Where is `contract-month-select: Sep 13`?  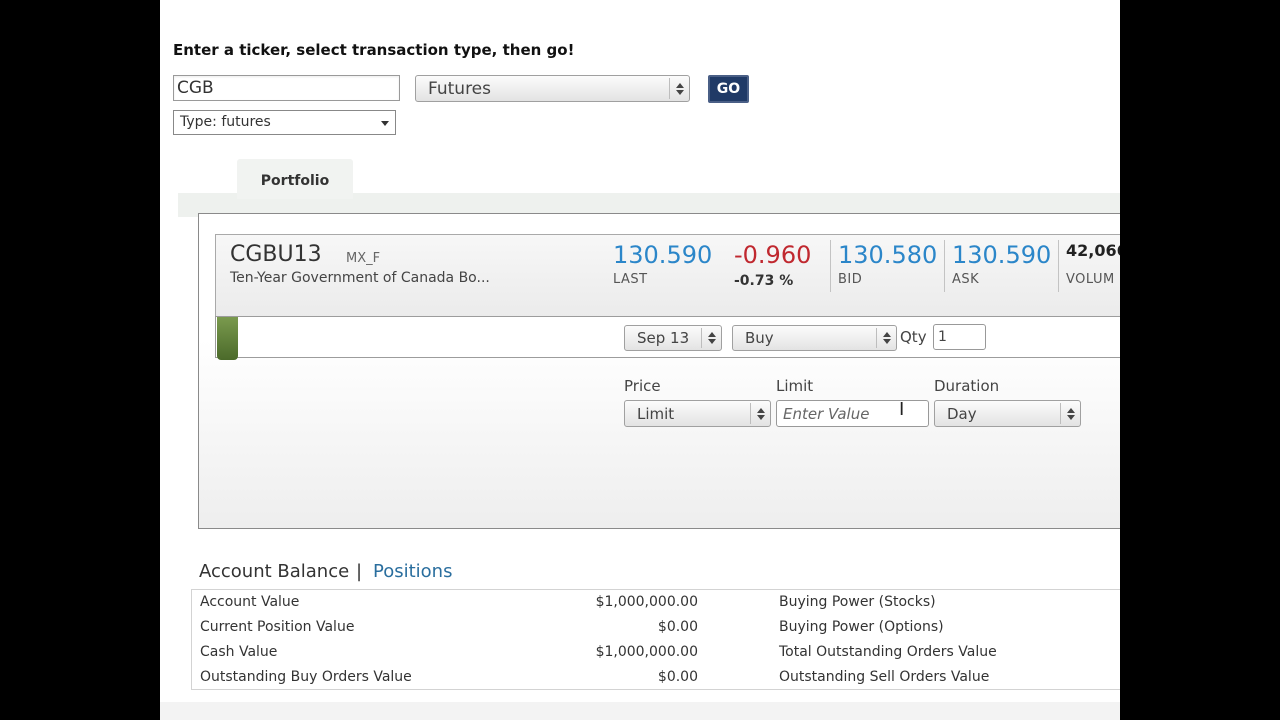
contract-month-select: Sep 13 is located at coordinates (673, 338).